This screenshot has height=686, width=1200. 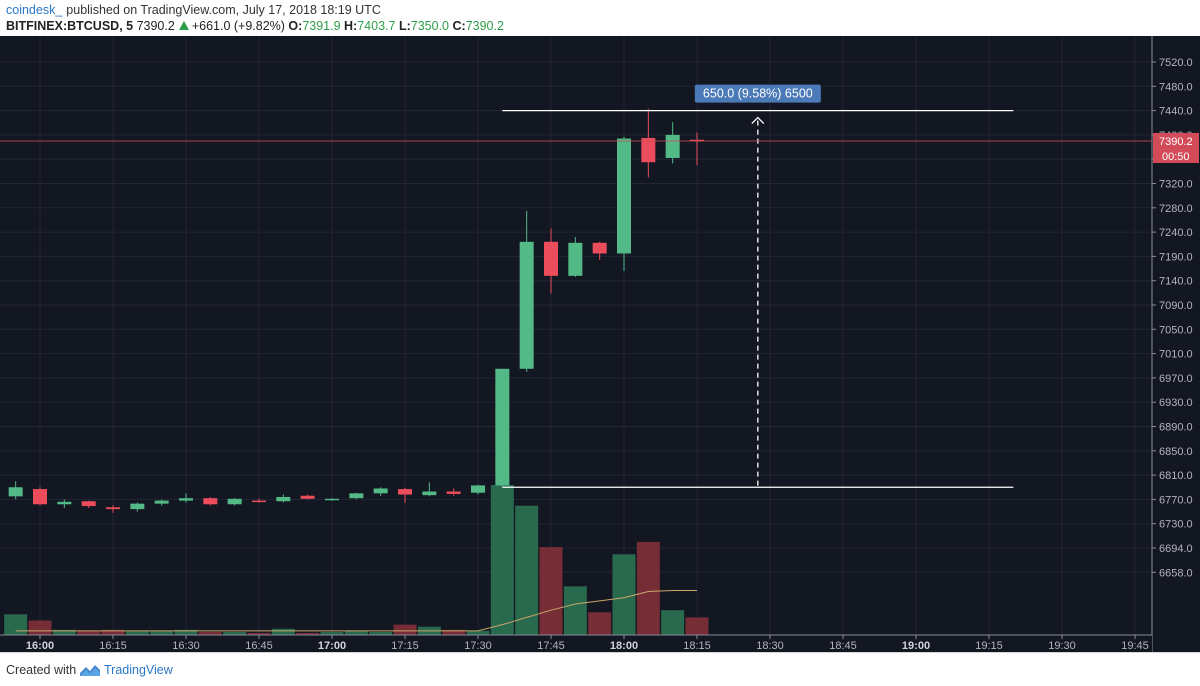 I want to click on measure-label-text: 650.0 (9.58%) 6500, so click(x=758, y=94).